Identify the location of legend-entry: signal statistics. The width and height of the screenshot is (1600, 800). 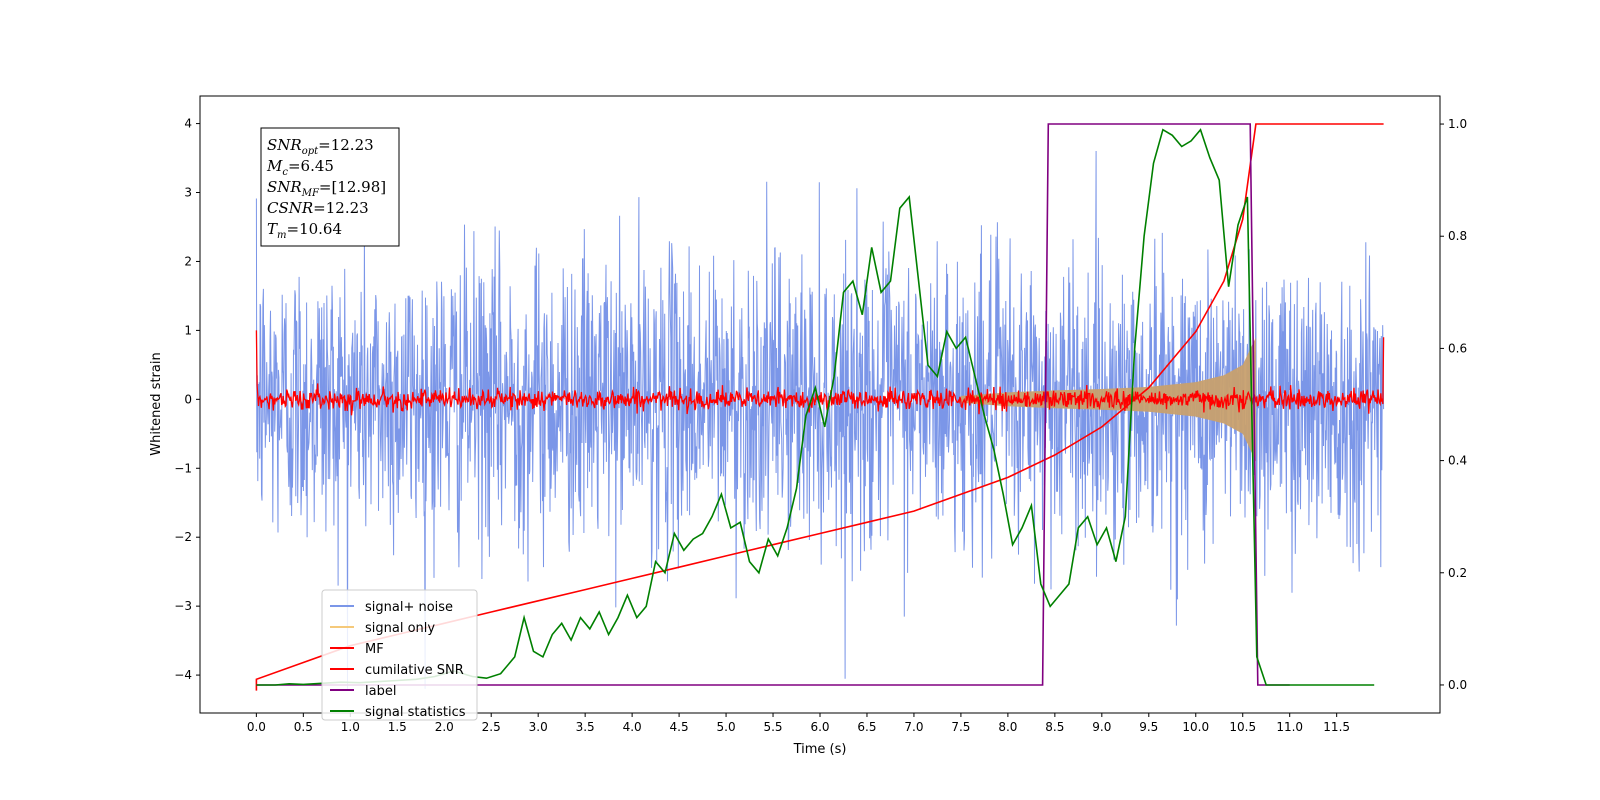
(415, 712).